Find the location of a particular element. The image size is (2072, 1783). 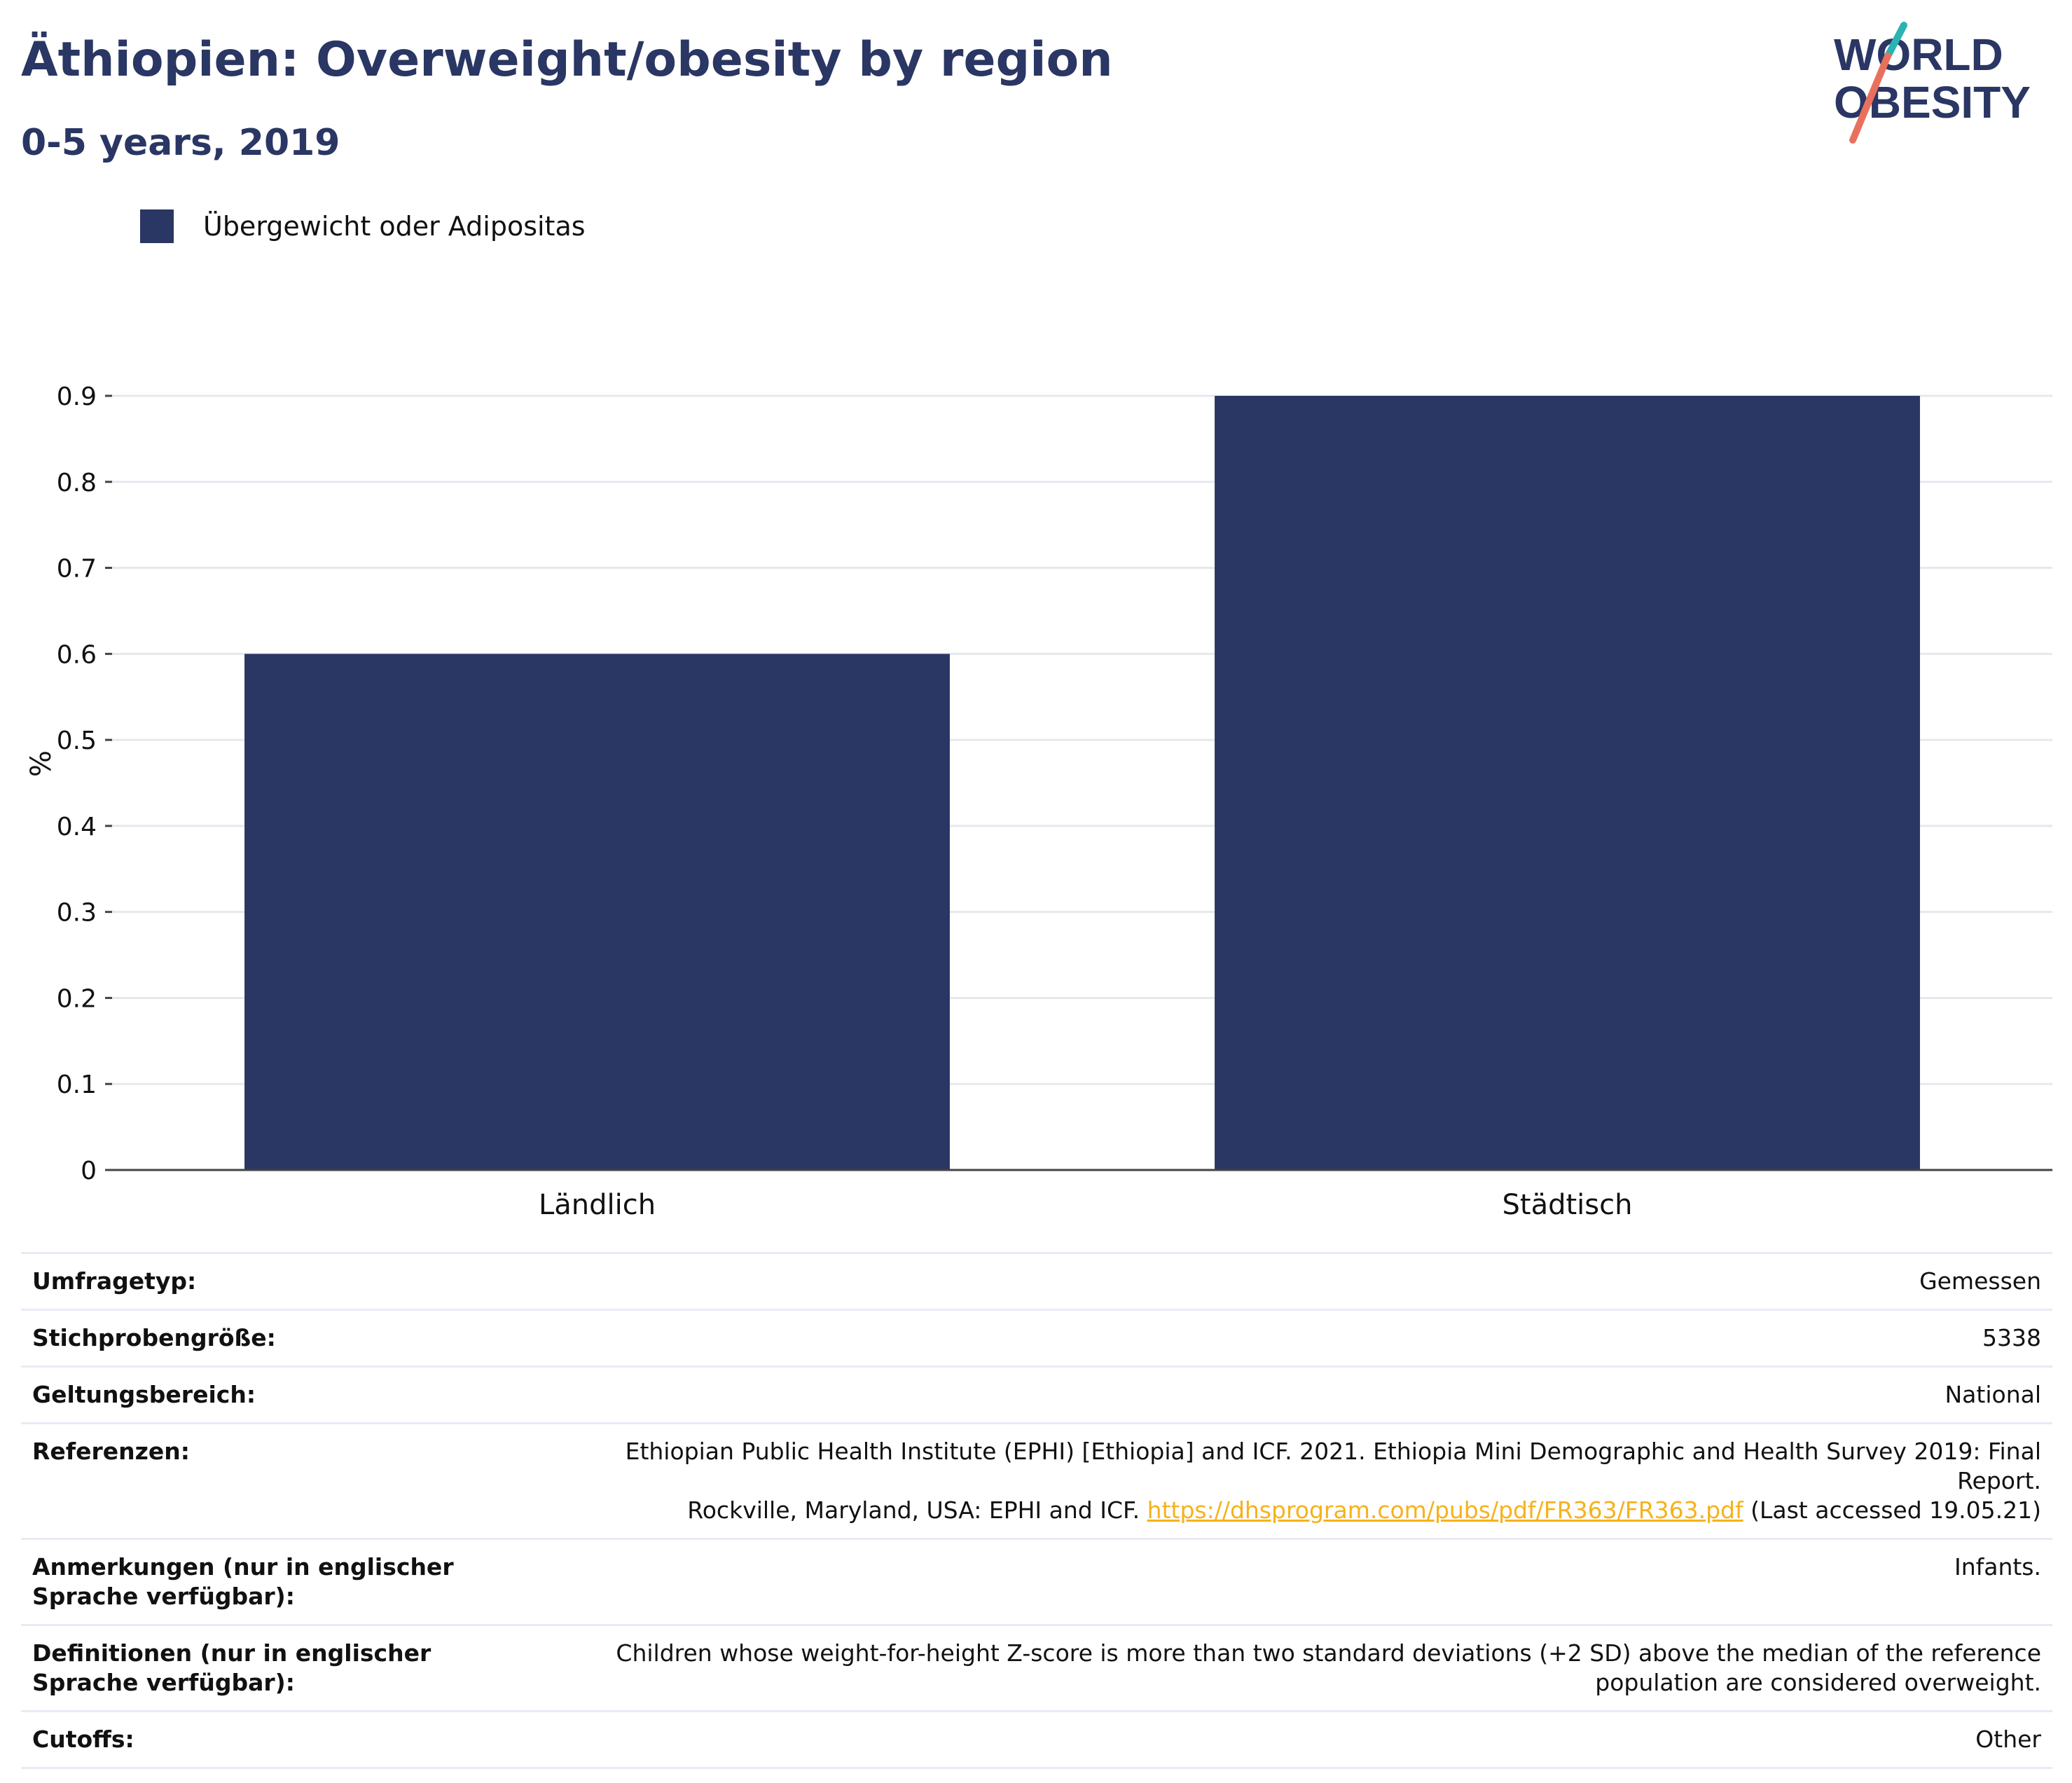

x-tick-label: Städtisch is located at coordinates (1568, 1205).